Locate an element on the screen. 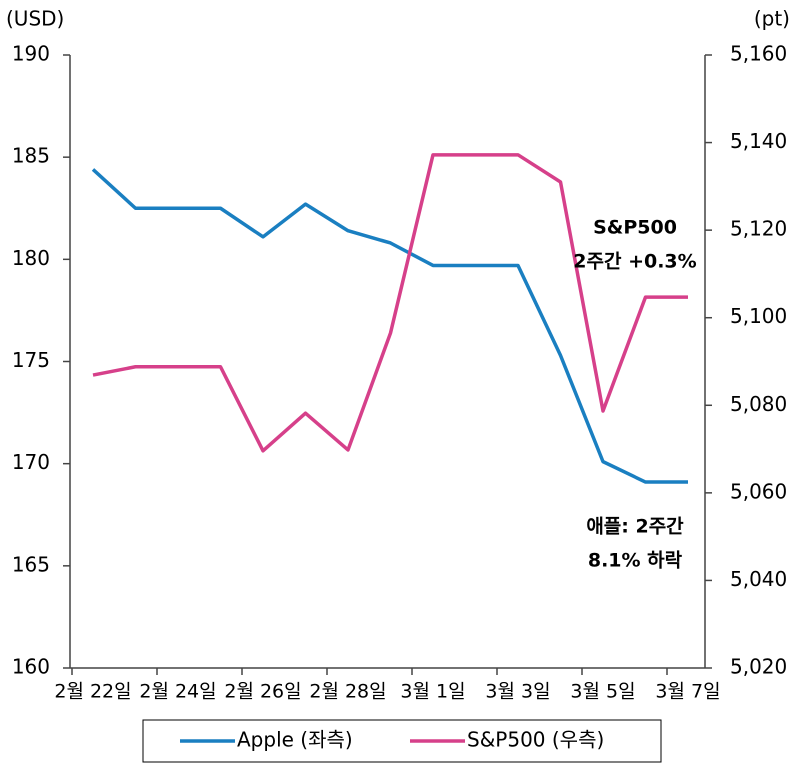 Image resolution: width=796 pixels, height=764 pixels. y2-tick-label: 5,120 is located at coordinates (758, 229).